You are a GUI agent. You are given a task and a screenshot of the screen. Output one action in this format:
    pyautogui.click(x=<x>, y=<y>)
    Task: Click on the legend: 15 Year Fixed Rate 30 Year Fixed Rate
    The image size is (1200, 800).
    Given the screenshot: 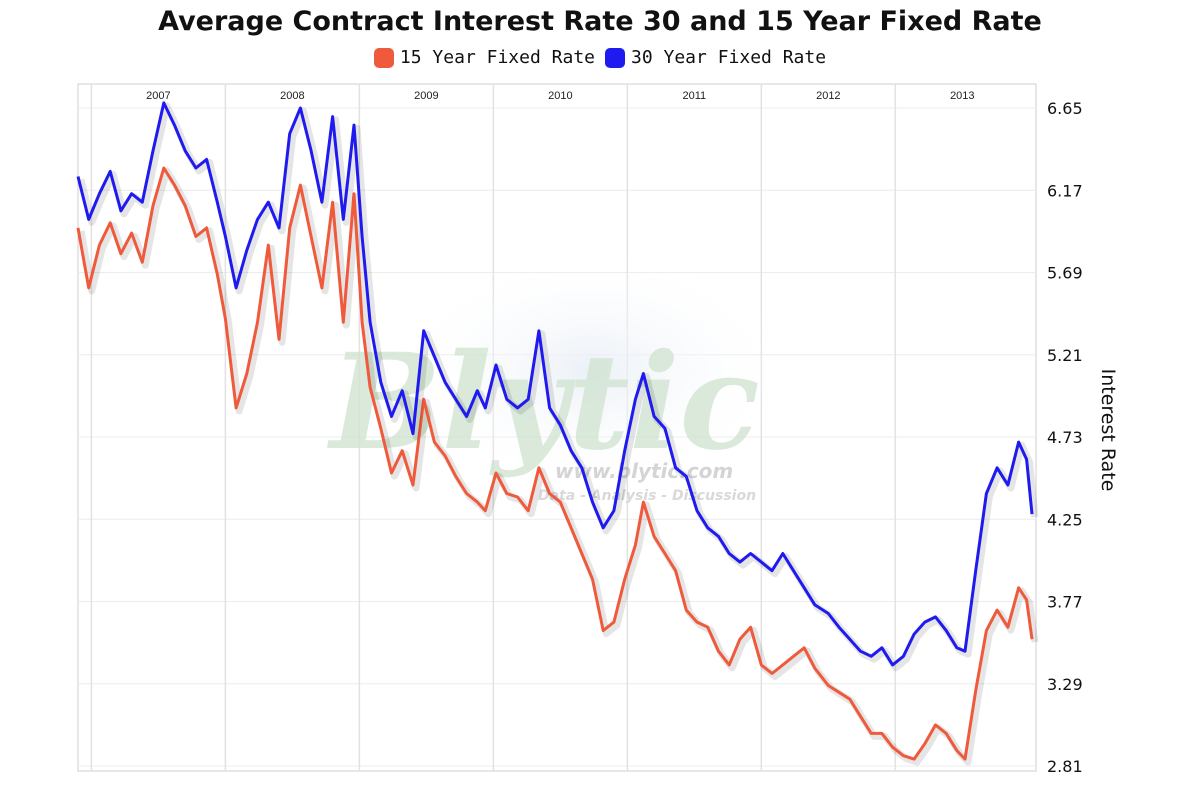 What is the action you would take?
    pyautogui.click(x=600, y=57)
    